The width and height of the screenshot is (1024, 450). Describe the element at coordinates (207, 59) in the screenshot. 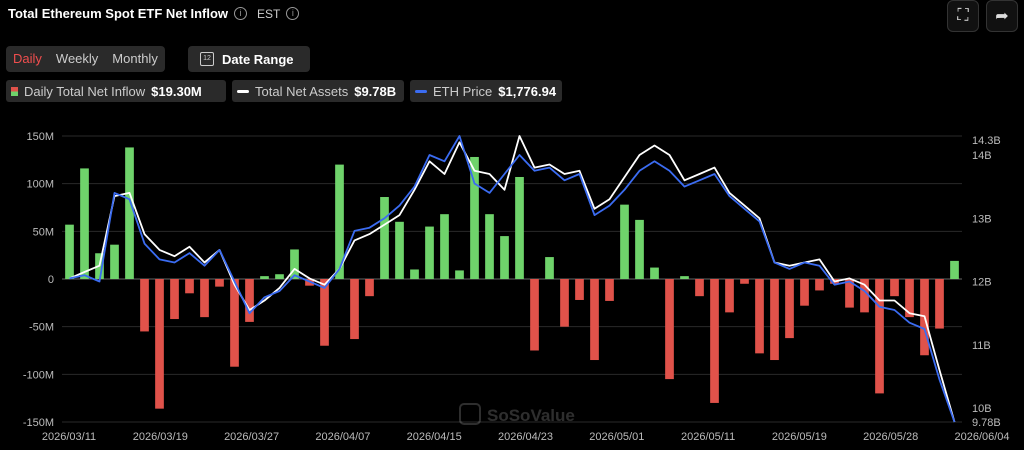

I see `calendar-icon: 12` at that location.